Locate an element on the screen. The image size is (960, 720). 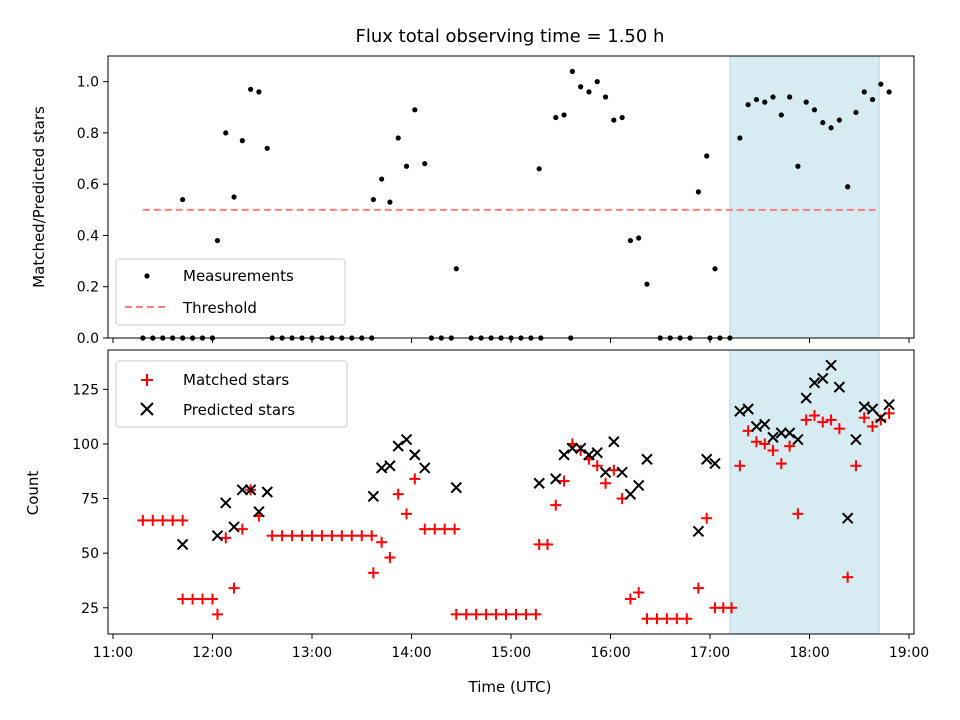
bottom-predicted-stars-point-47-b is located at coordinates (864, 407).